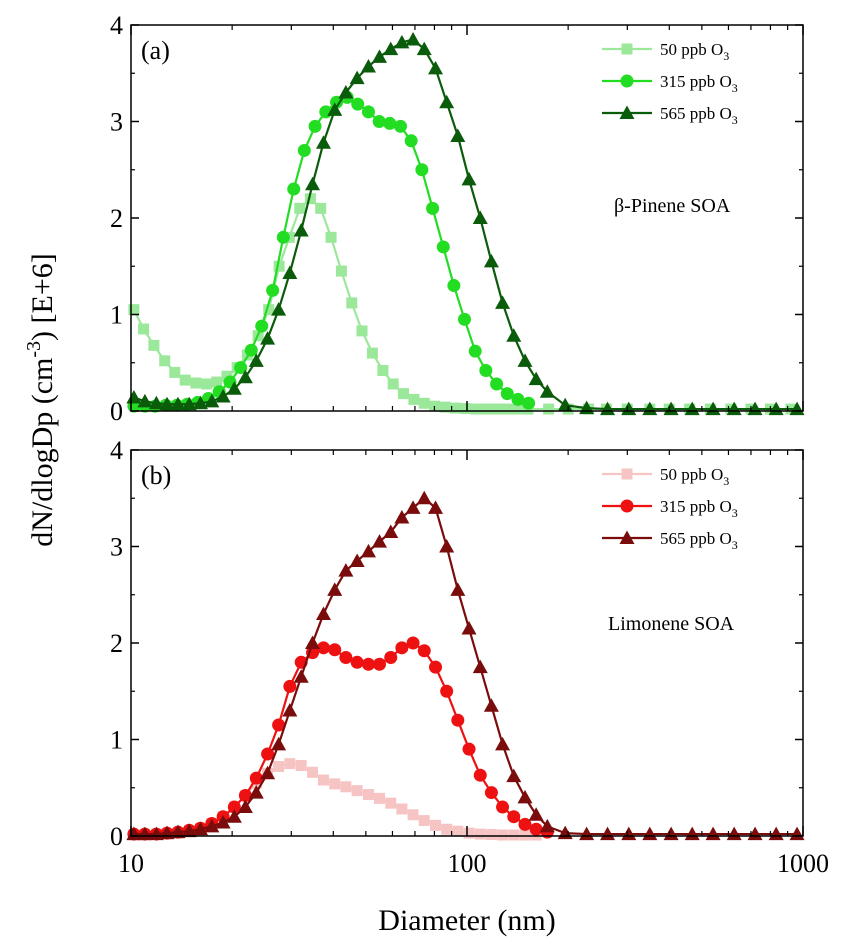 This screenshot has height=949, width=843. Describe the element at coordinates (803, 863) in the screenshot. I see `x-tick-label: 1000` at that location.